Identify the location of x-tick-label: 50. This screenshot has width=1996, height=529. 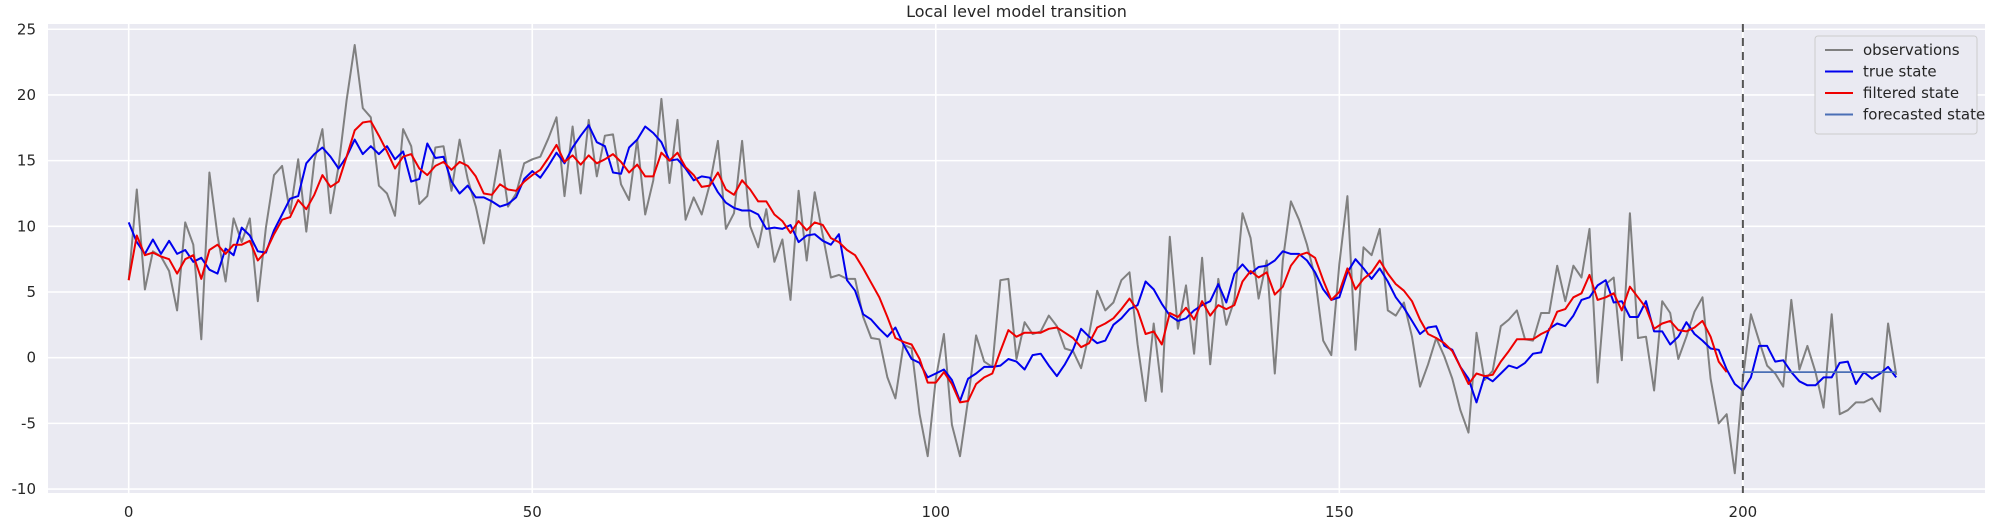
(532, 512).